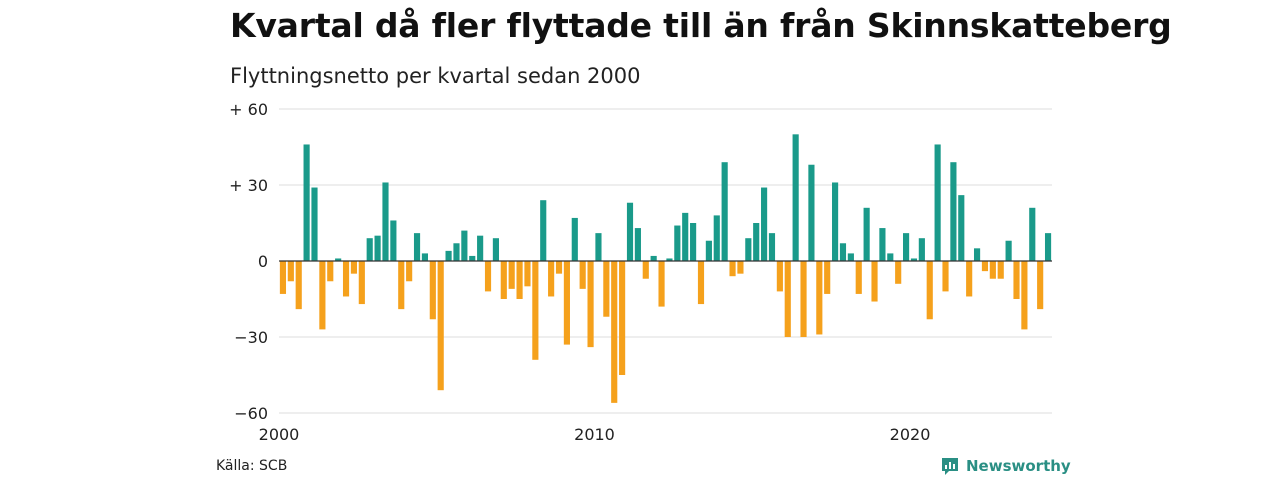  What do you see at coordinates (251, 337) in the screenshot?
I see `y-tick-label: −30` at bounding box center [251, 337].